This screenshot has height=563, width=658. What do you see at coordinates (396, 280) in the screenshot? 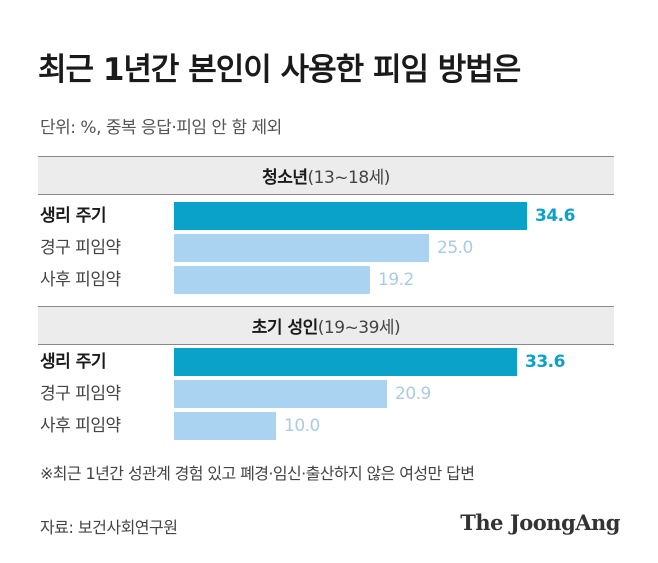
I see `value-label: 19.2` at bounding box center [396, 280].